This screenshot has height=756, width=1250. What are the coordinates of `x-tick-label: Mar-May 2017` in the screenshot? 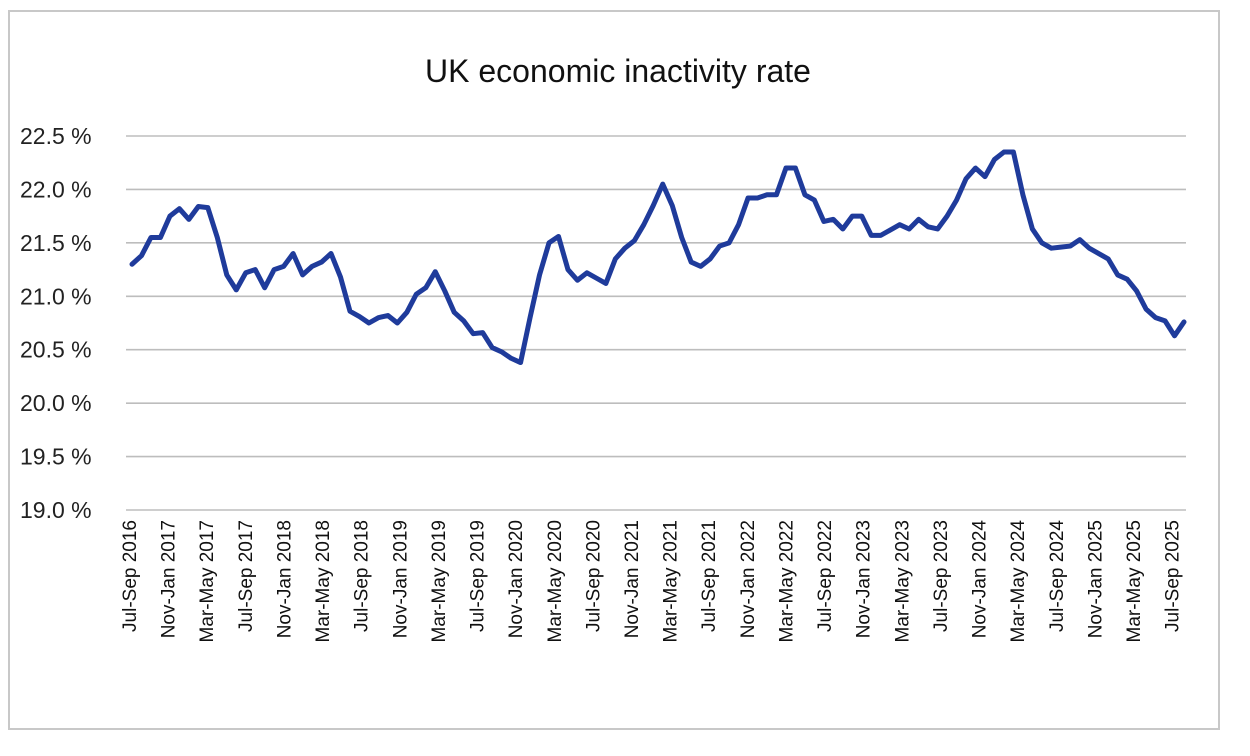 It's located at (207, 581).